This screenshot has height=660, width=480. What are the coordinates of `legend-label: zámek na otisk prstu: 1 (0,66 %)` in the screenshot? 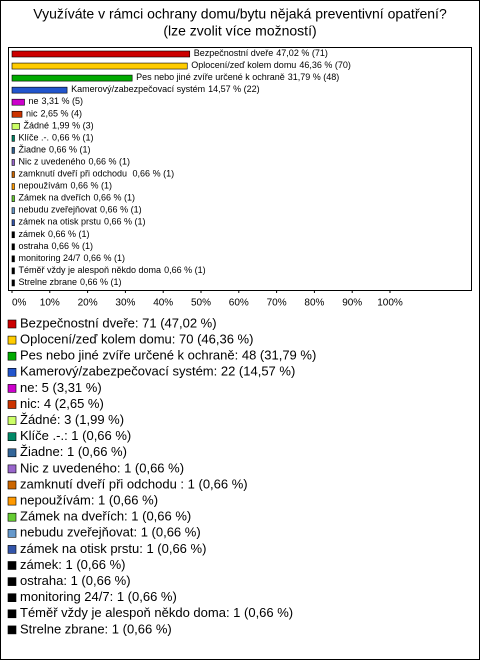 It's located at (113, 548).